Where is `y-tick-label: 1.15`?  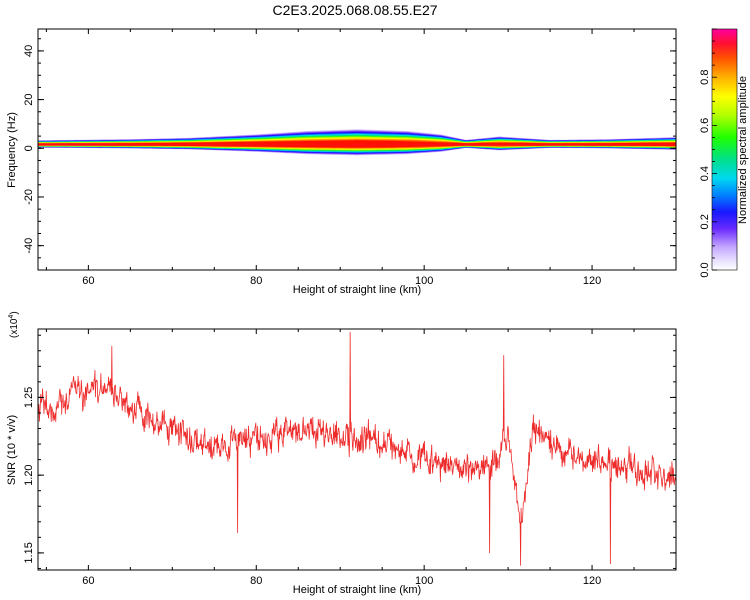 y-tick-label: 1.15 is located at coordinates (29, 552).